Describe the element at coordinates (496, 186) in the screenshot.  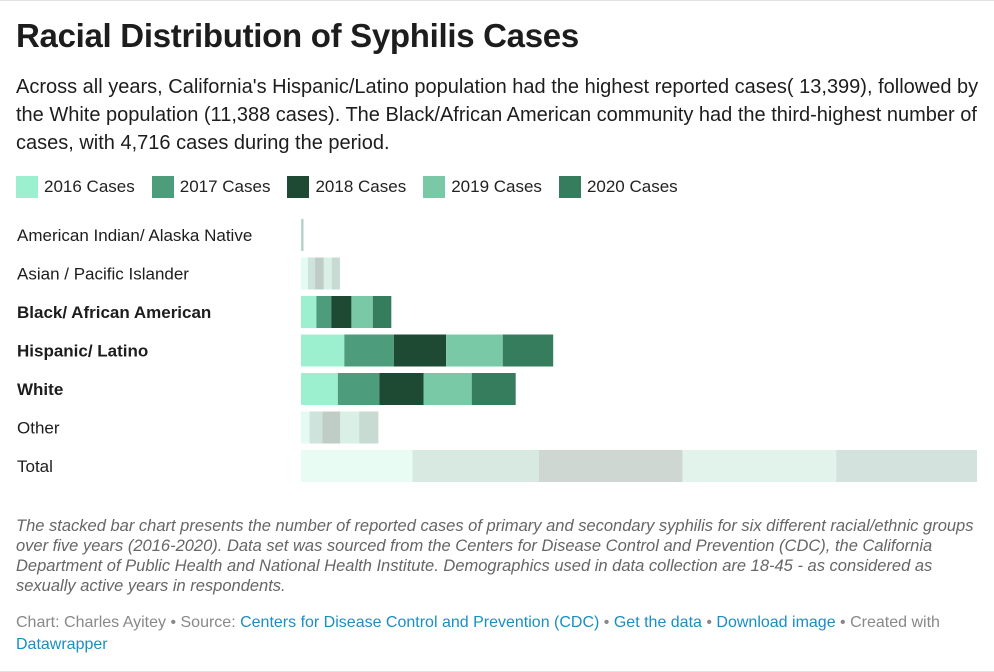
I see `legend-label: 2019 Cases` at that location.